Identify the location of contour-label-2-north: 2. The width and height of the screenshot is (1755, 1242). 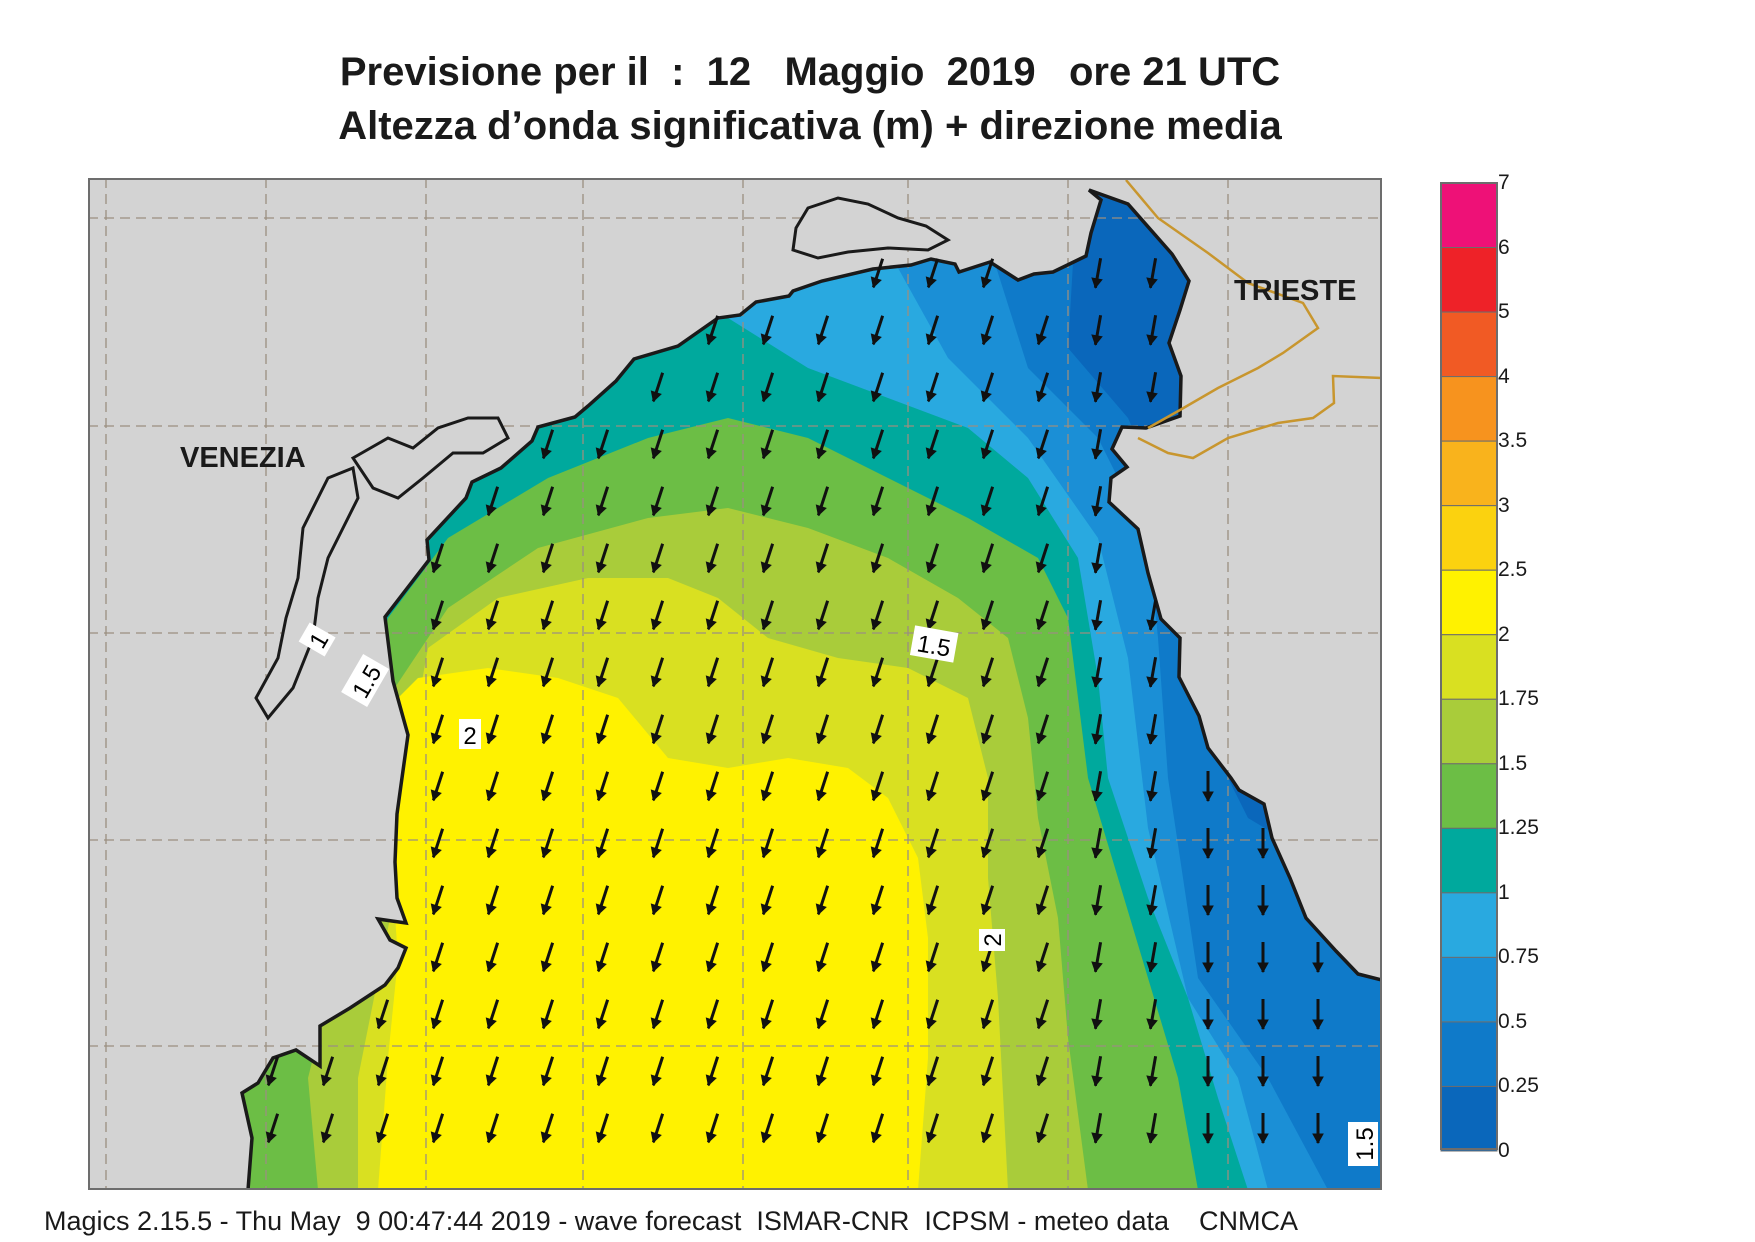
(469, 736).